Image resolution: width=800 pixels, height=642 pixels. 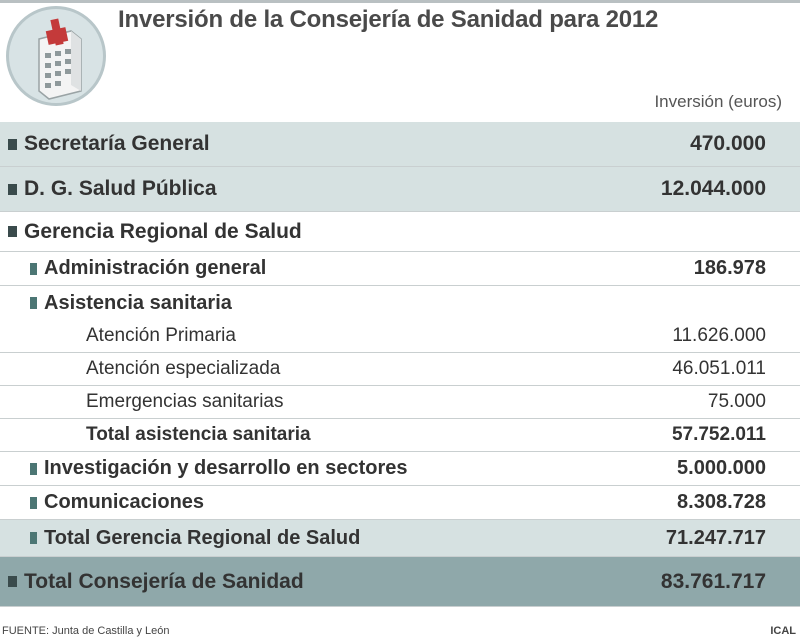 I want to click on table-row: D. G. Salud Pública 12.044.000, so click(x=400, y=189).